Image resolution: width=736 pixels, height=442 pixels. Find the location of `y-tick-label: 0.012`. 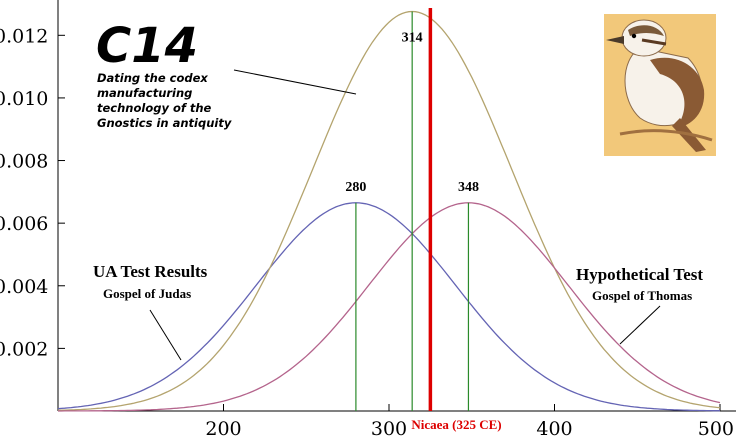

y-tick-label: 0.012 is located at coordinates (24, 36).